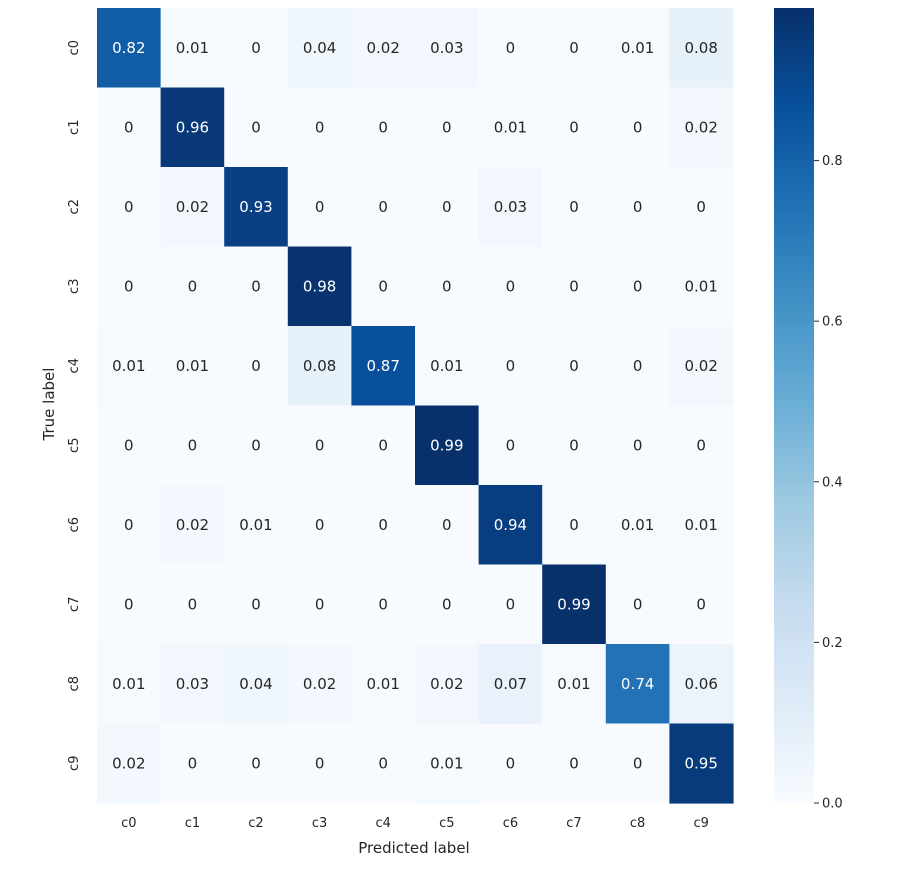 Image resolution: width=913 pixels, height=873 pixels. Describe the element at coordinates (74, 127) in the screenshot. I see `y-tick-label: c1` at that location.